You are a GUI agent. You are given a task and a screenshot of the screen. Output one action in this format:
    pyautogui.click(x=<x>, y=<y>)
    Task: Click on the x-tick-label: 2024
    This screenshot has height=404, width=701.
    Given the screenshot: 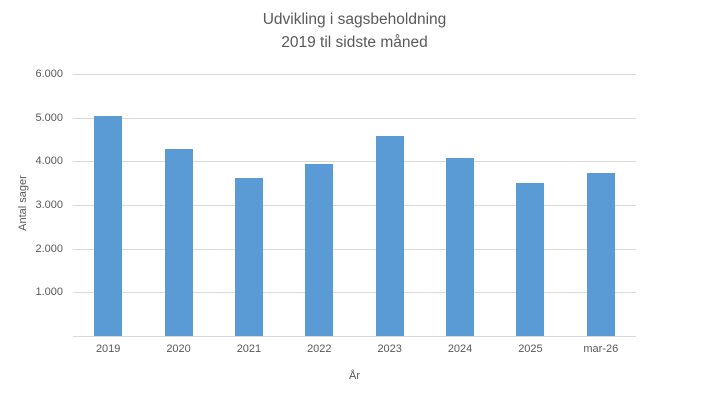 What is the action you would take?
    pyautogui.click(x=460, y=349)
    